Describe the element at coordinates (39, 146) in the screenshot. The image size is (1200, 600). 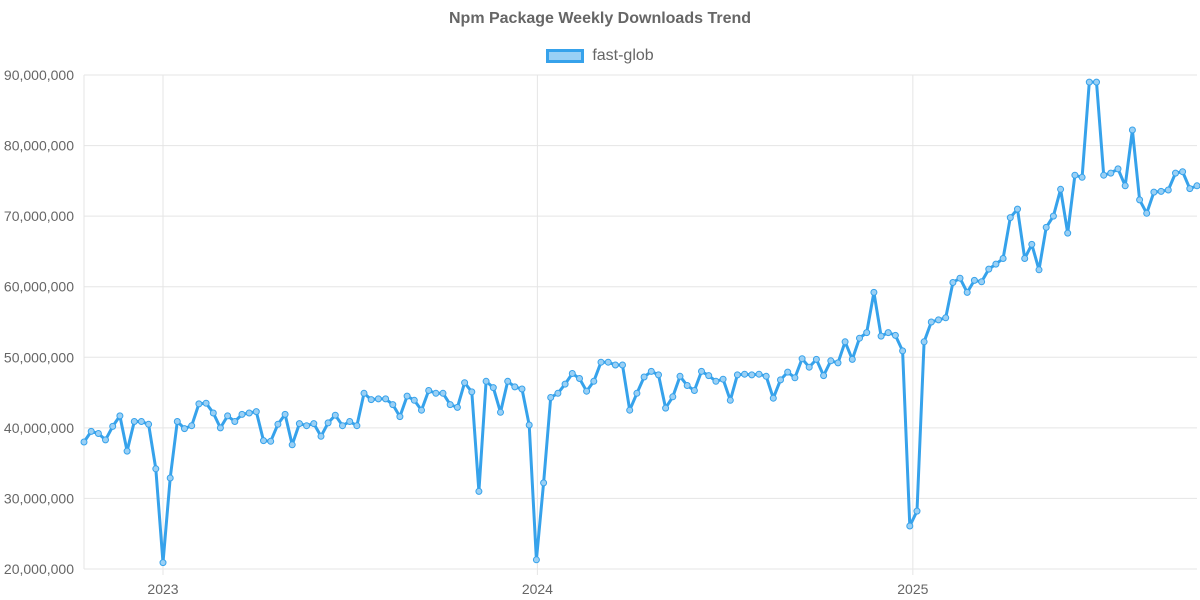
I see `y-tick-label: 80,000,000` at that location.